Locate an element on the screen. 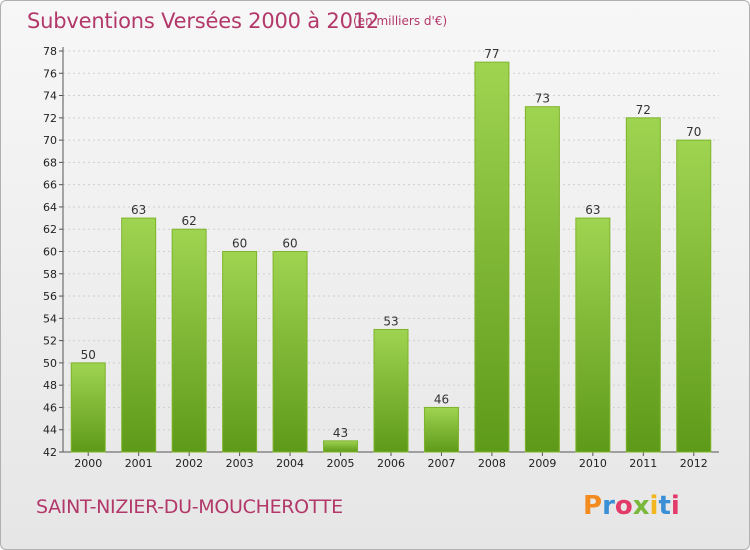 This screenshot has height=550, width=750. y-tick-label: 42 is located at coordinates (50, 452).